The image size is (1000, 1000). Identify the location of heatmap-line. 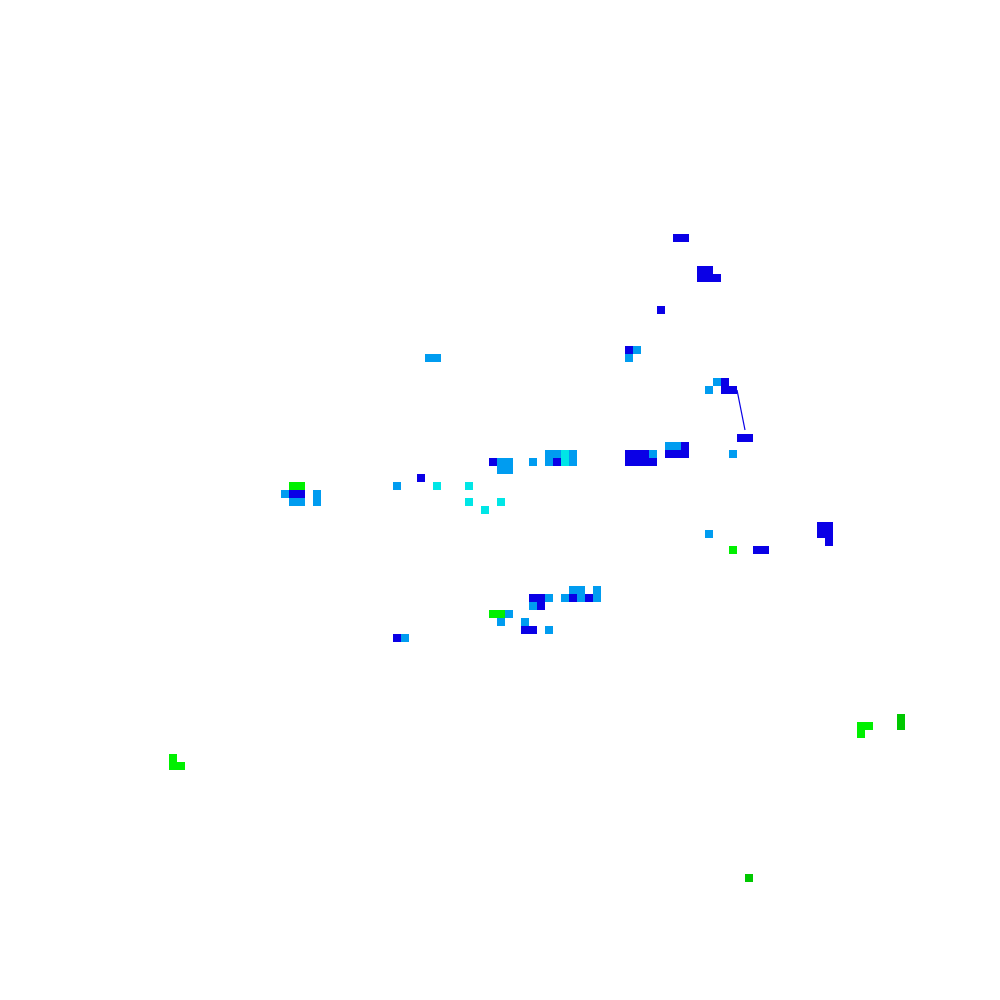
(741, 410).